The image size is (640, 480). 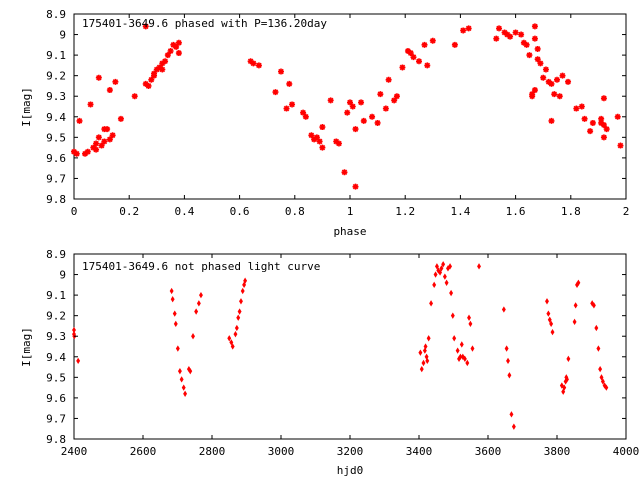 What do you see at coordinates (26, 107) in the screenshot?
I see `phased-y-axis-label: I[mag]` at bounding box center [26, 107].